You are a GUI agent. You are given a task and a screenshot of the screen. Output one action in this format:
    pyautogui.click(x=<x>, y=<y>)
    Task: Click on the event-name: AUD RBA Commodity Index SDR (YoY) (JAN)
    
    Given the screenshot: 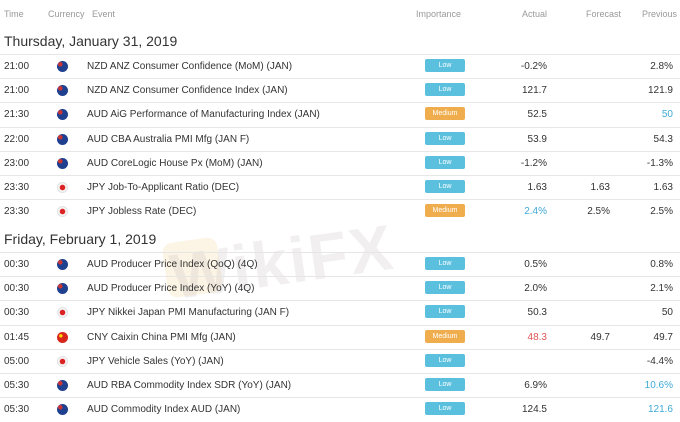 What is the action you would take?
    pyautogui.click(x=189, y=385)
    